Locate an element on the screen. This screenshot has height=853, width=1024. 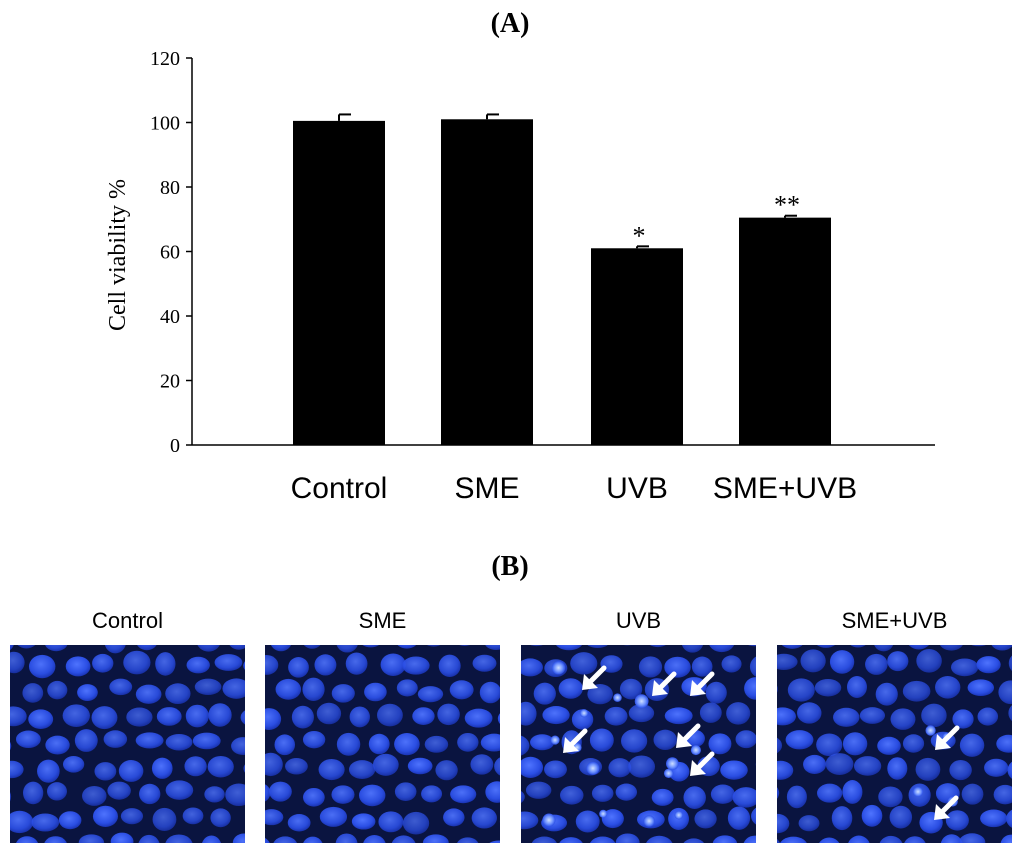
nuclei-group is located at coordinates (627, 736).